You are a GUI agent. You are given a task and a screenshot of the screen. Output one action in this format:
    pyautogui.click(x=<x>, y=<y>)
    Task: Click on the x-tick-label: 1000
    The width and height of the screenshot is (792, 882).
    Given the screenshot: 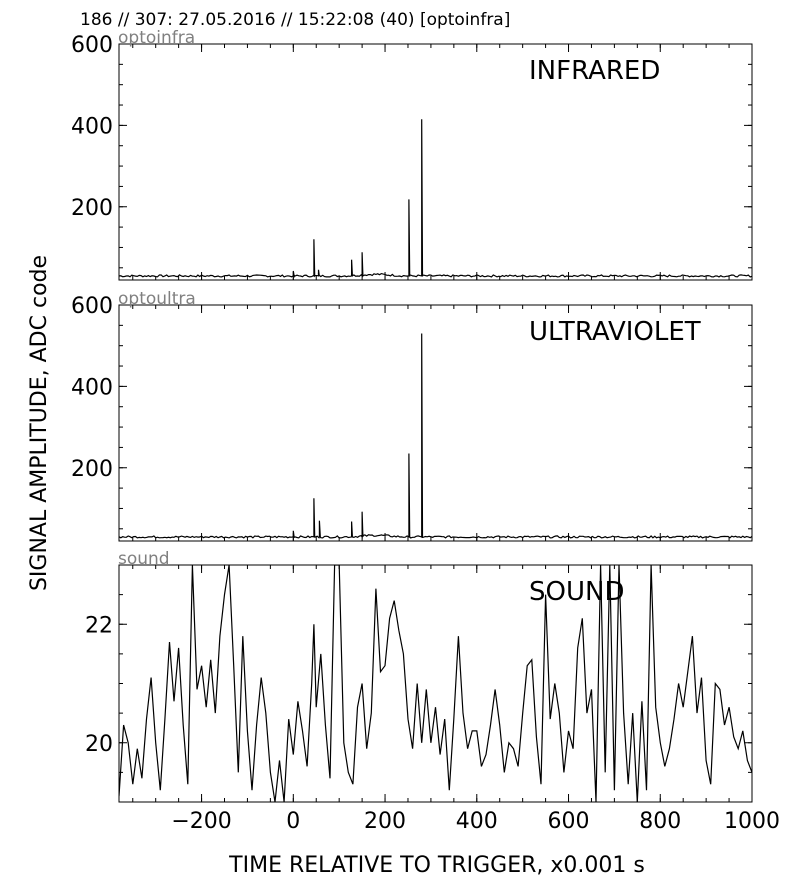 What is the action you would take?
    pyautogui.click(x=752, y=821)
    